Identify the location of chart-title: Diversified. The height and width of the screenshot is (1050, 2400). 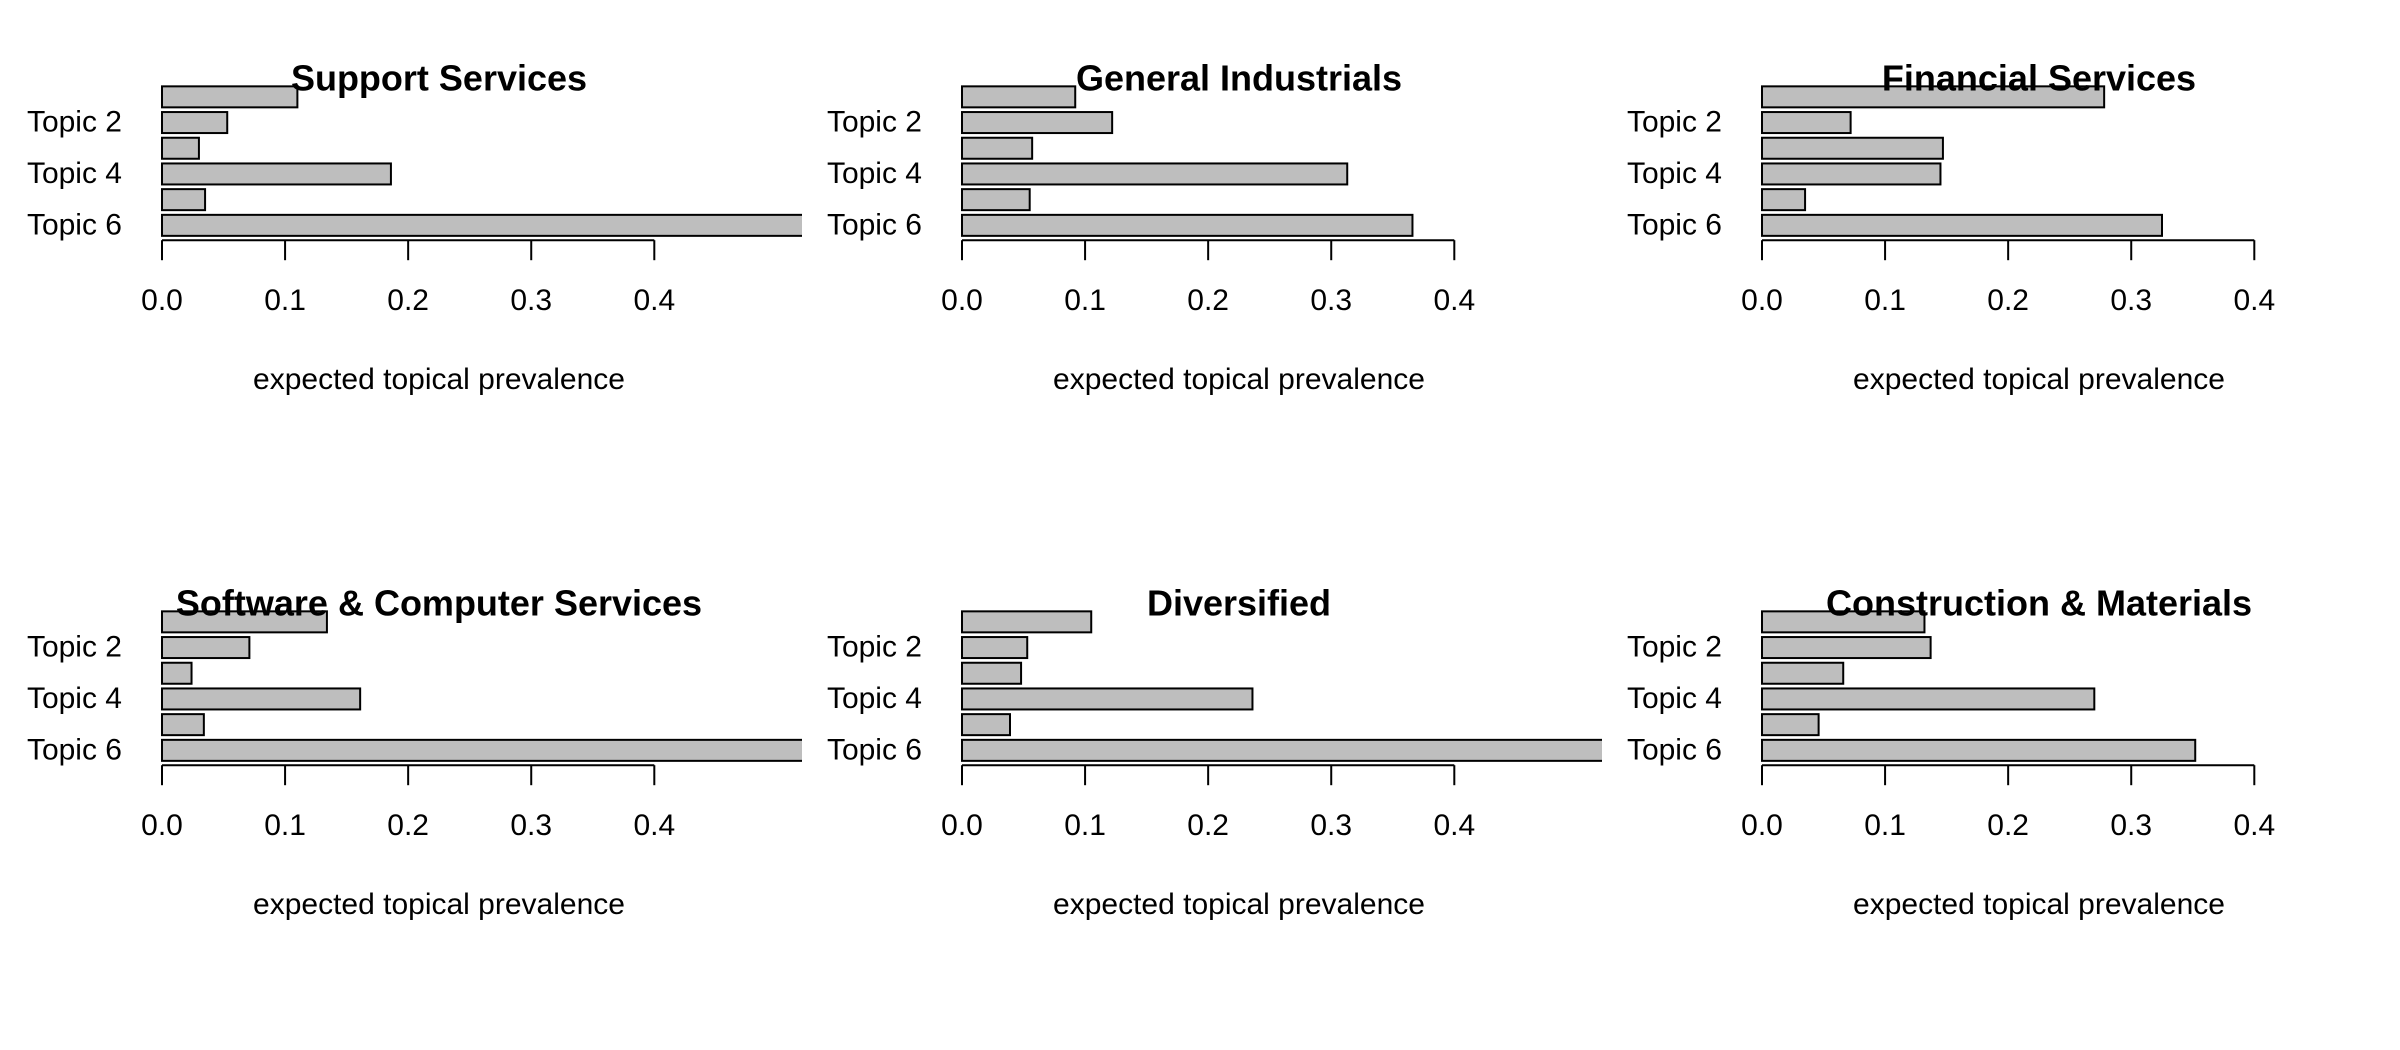
(1239, 603).